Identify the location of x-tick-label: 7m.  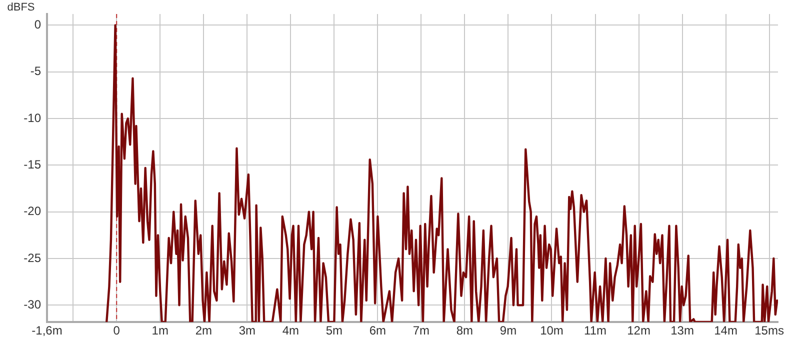
(421, 331).